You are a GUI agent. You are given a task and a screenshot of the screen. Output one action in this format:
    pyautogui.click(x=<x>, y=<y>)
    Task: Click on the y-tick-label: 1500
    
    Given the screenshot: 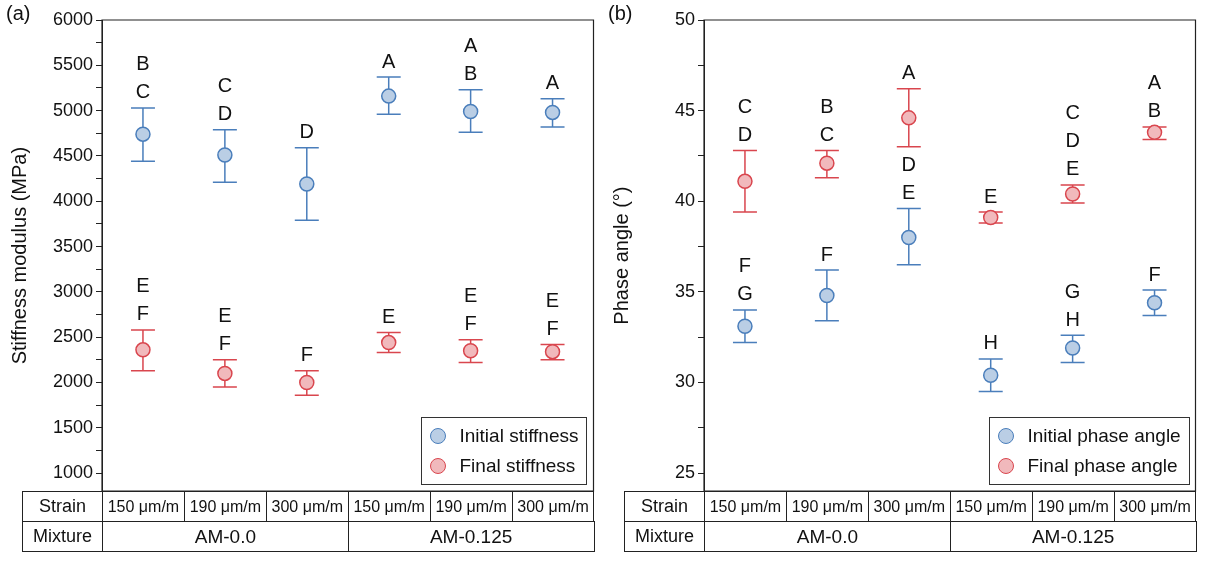 What is the action you would take?
    pyautogui.click(x=72, y=426)
    